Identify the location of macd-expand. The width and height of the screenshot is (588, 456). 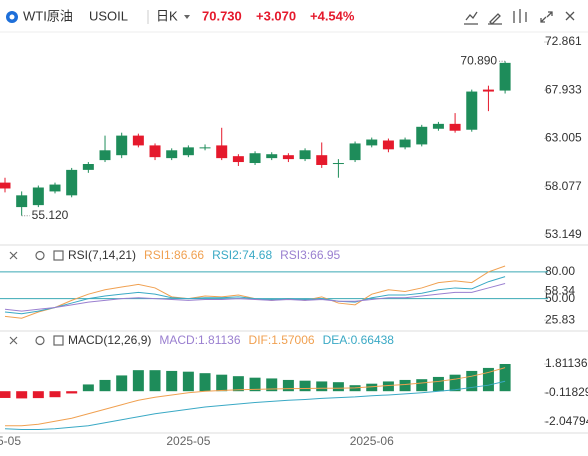
(58, 340).